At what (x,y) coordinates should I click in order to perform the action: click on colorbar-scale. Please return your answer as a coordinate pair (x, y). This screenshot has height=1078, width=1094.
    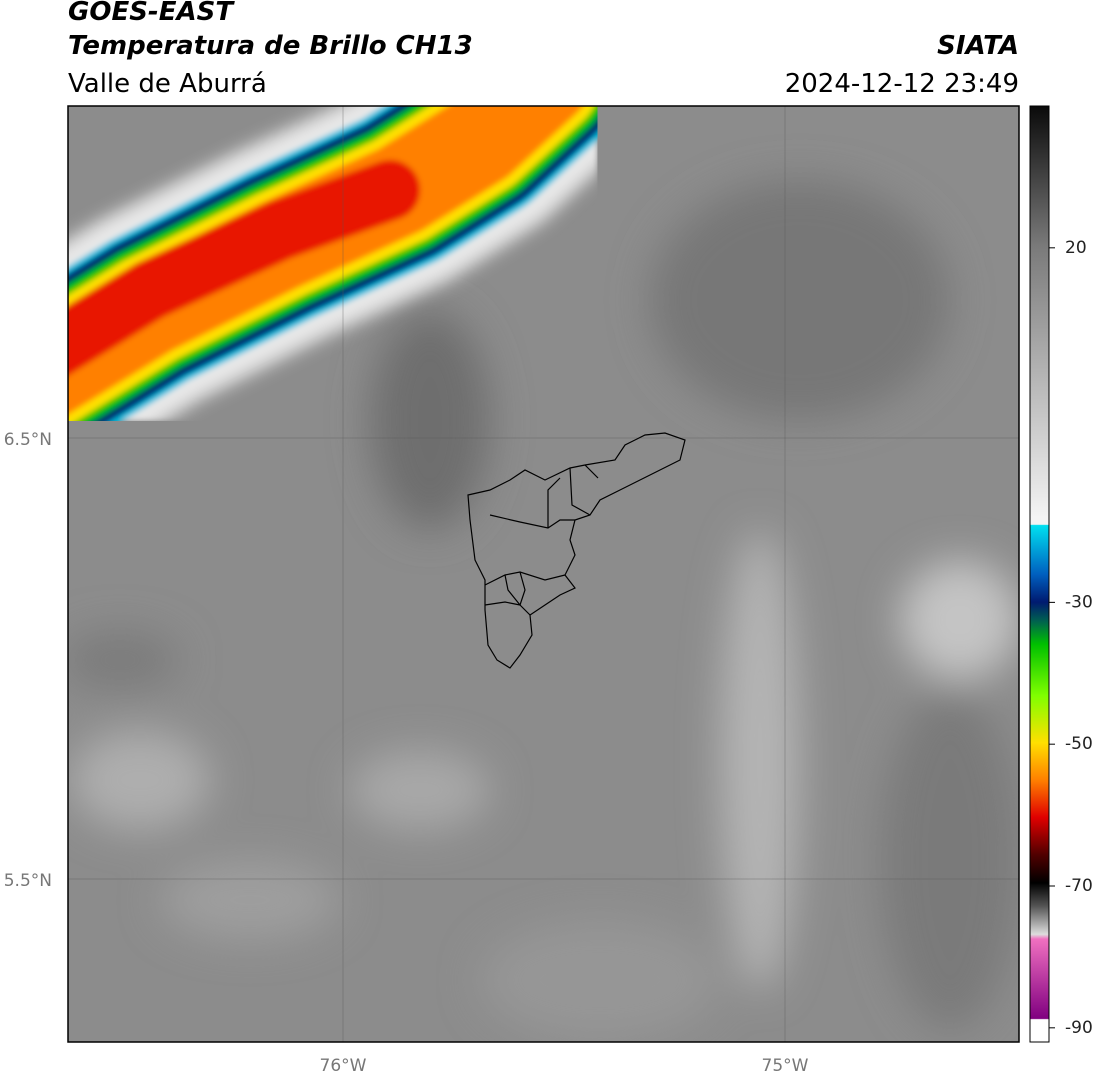
    Looking at the image, I should click on (1039, 574).